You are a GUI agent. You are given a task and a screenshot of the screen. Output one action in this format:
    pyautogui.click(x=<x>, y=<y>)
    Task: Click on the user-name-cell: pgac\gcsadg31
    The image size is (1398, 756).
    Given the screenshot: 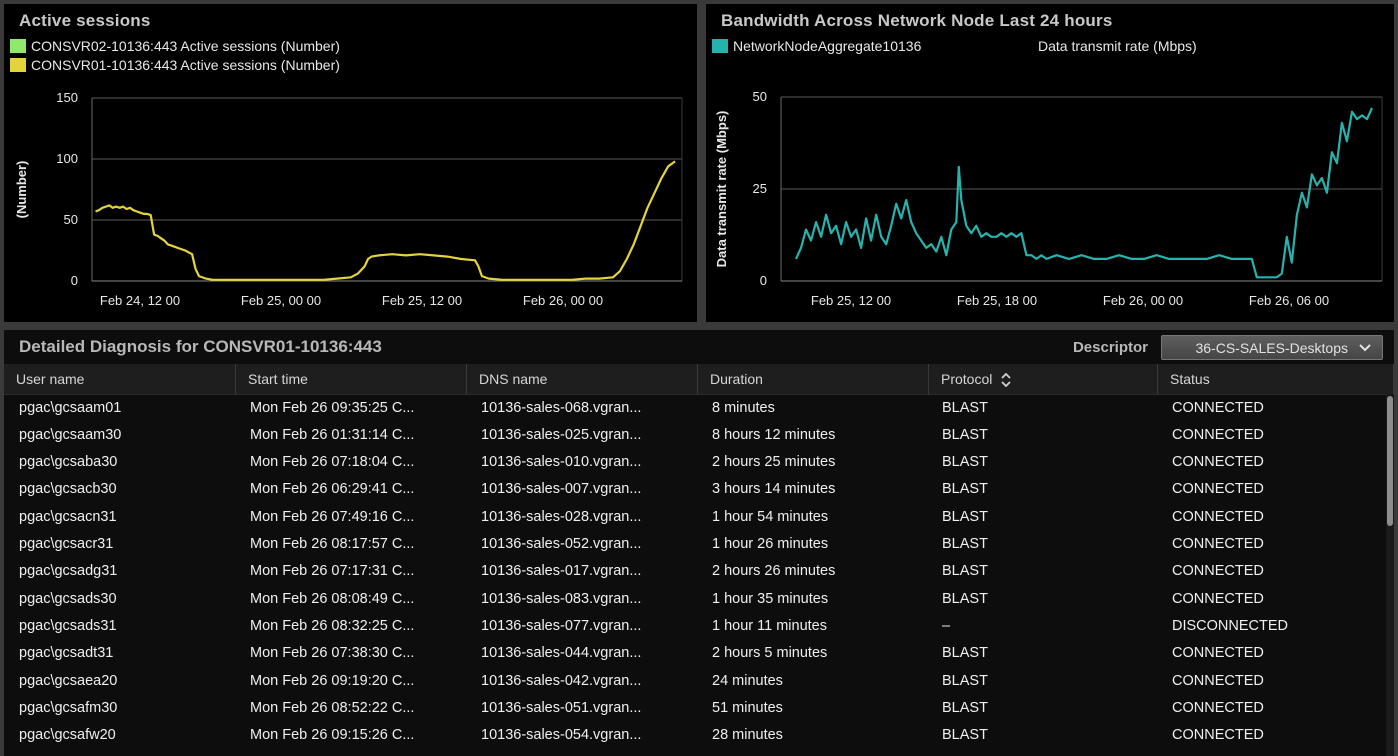 What is the action you would take?
    pyautogui.click(x=68, y=571)
    